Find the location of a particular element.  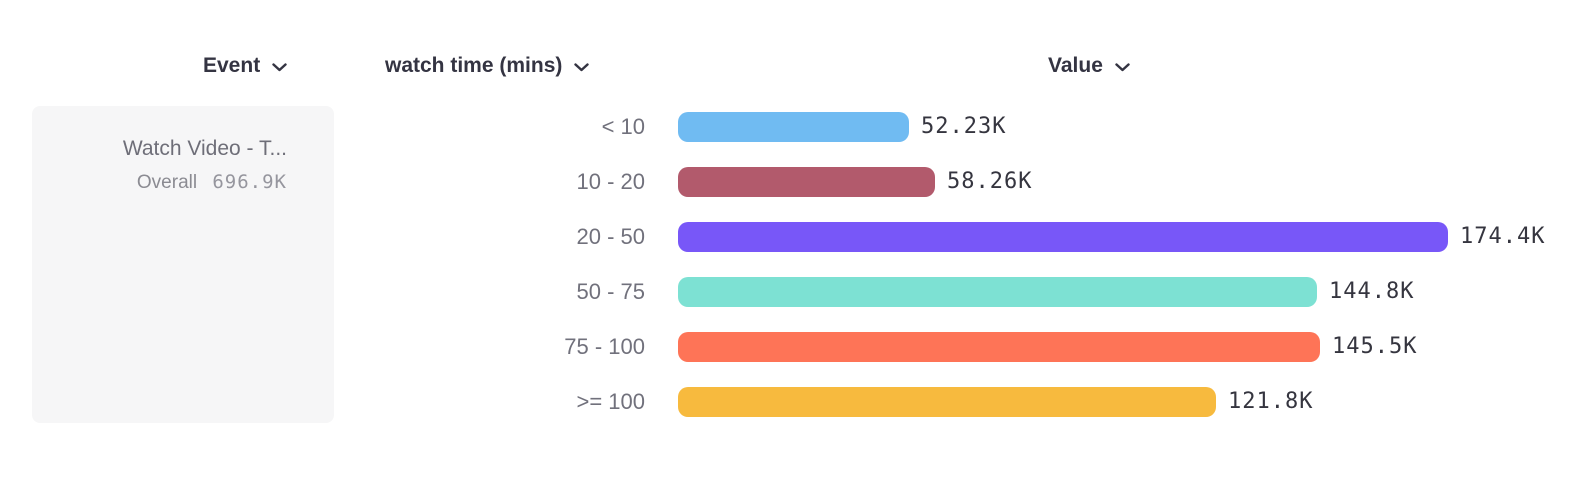

value-column-label: Value is located at coordinates (1075, 65).